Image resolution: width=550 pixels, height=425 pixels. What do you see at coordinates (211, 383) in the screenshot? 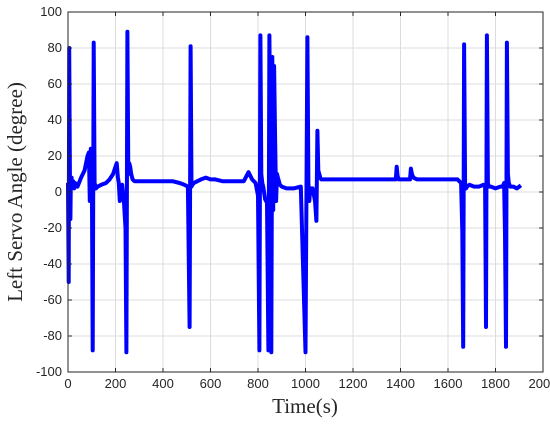
I see `x-tick-label: 600` at bounding box center [211, 383].